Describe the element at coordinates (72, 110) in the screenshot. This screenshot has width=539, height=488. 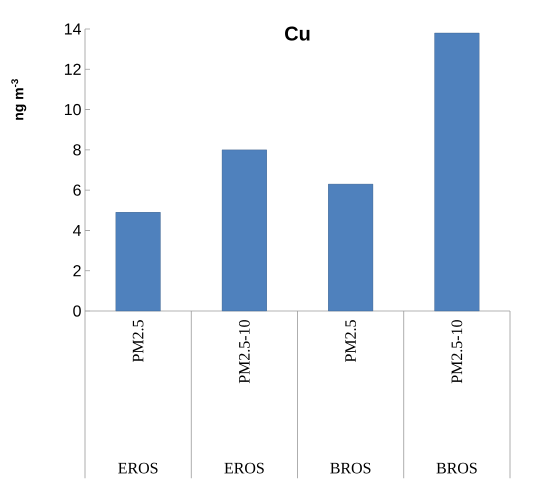
I see `y-tick-label: 10` at that location.